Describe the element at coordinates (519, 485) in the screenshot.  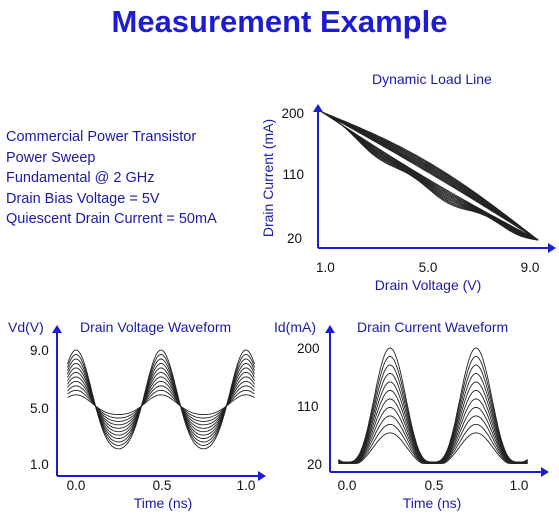
I see `id-x-tick-1: 1.0` at that location.